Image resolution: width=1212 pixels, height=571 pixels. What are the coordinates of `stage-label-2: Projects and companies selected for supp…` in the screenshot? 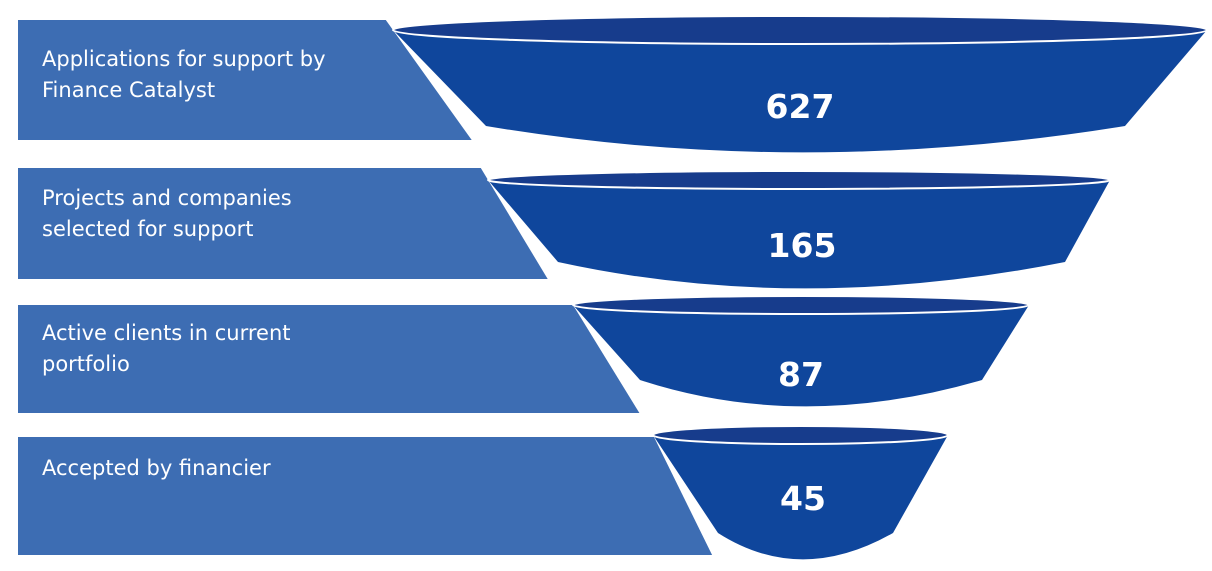 It's located at (167, 213).